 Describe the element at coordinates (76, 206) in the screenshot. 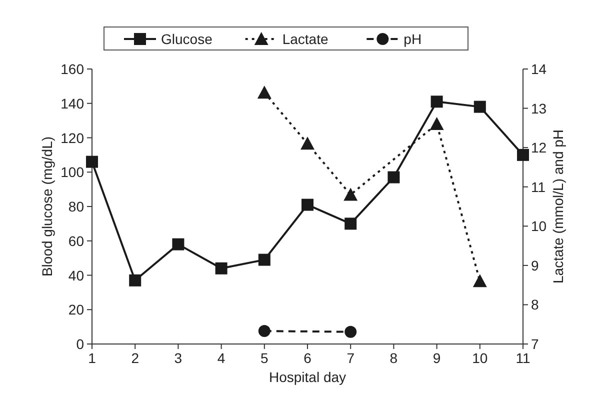

I see `y-tick-label: 80` at that location.